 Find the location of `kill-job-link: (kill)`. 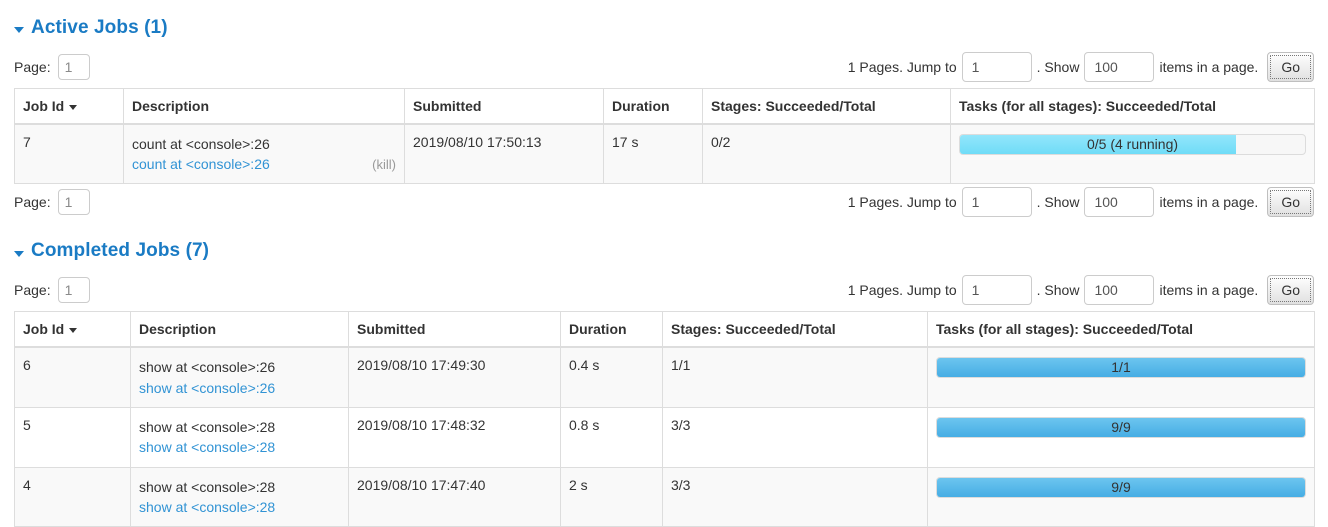

kill-job-link: (kill) is located at coordinates (384, 165).